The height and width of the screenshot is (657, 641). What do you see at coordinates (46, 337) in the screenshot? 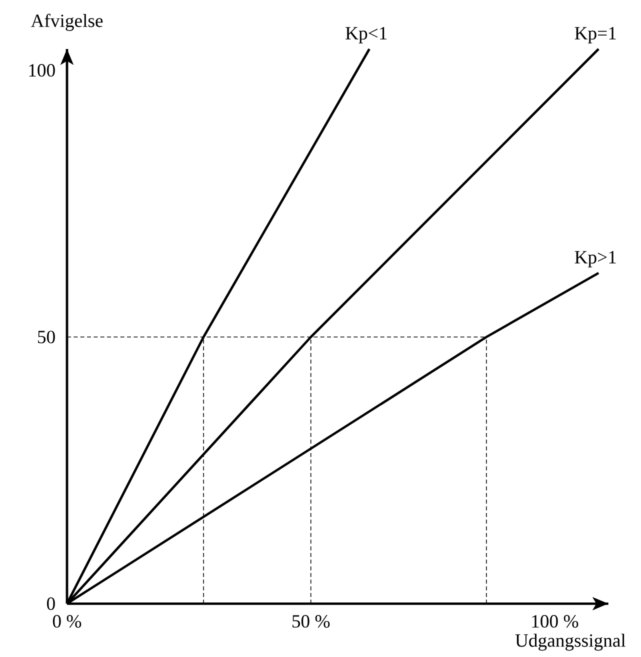
I see `y-tick-label: 50` at bounding box center [46, 337].